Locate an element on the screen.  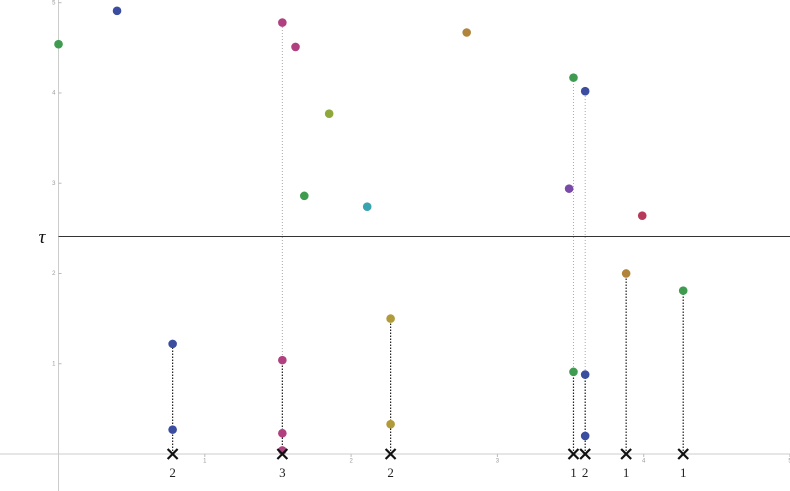
x-tick-label: 3 is located at coordinates (498, 462).